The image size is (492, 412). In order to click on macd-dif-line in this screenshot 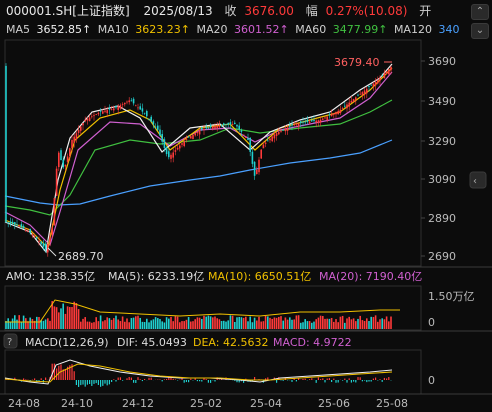, I will do `click(198, 372)`.